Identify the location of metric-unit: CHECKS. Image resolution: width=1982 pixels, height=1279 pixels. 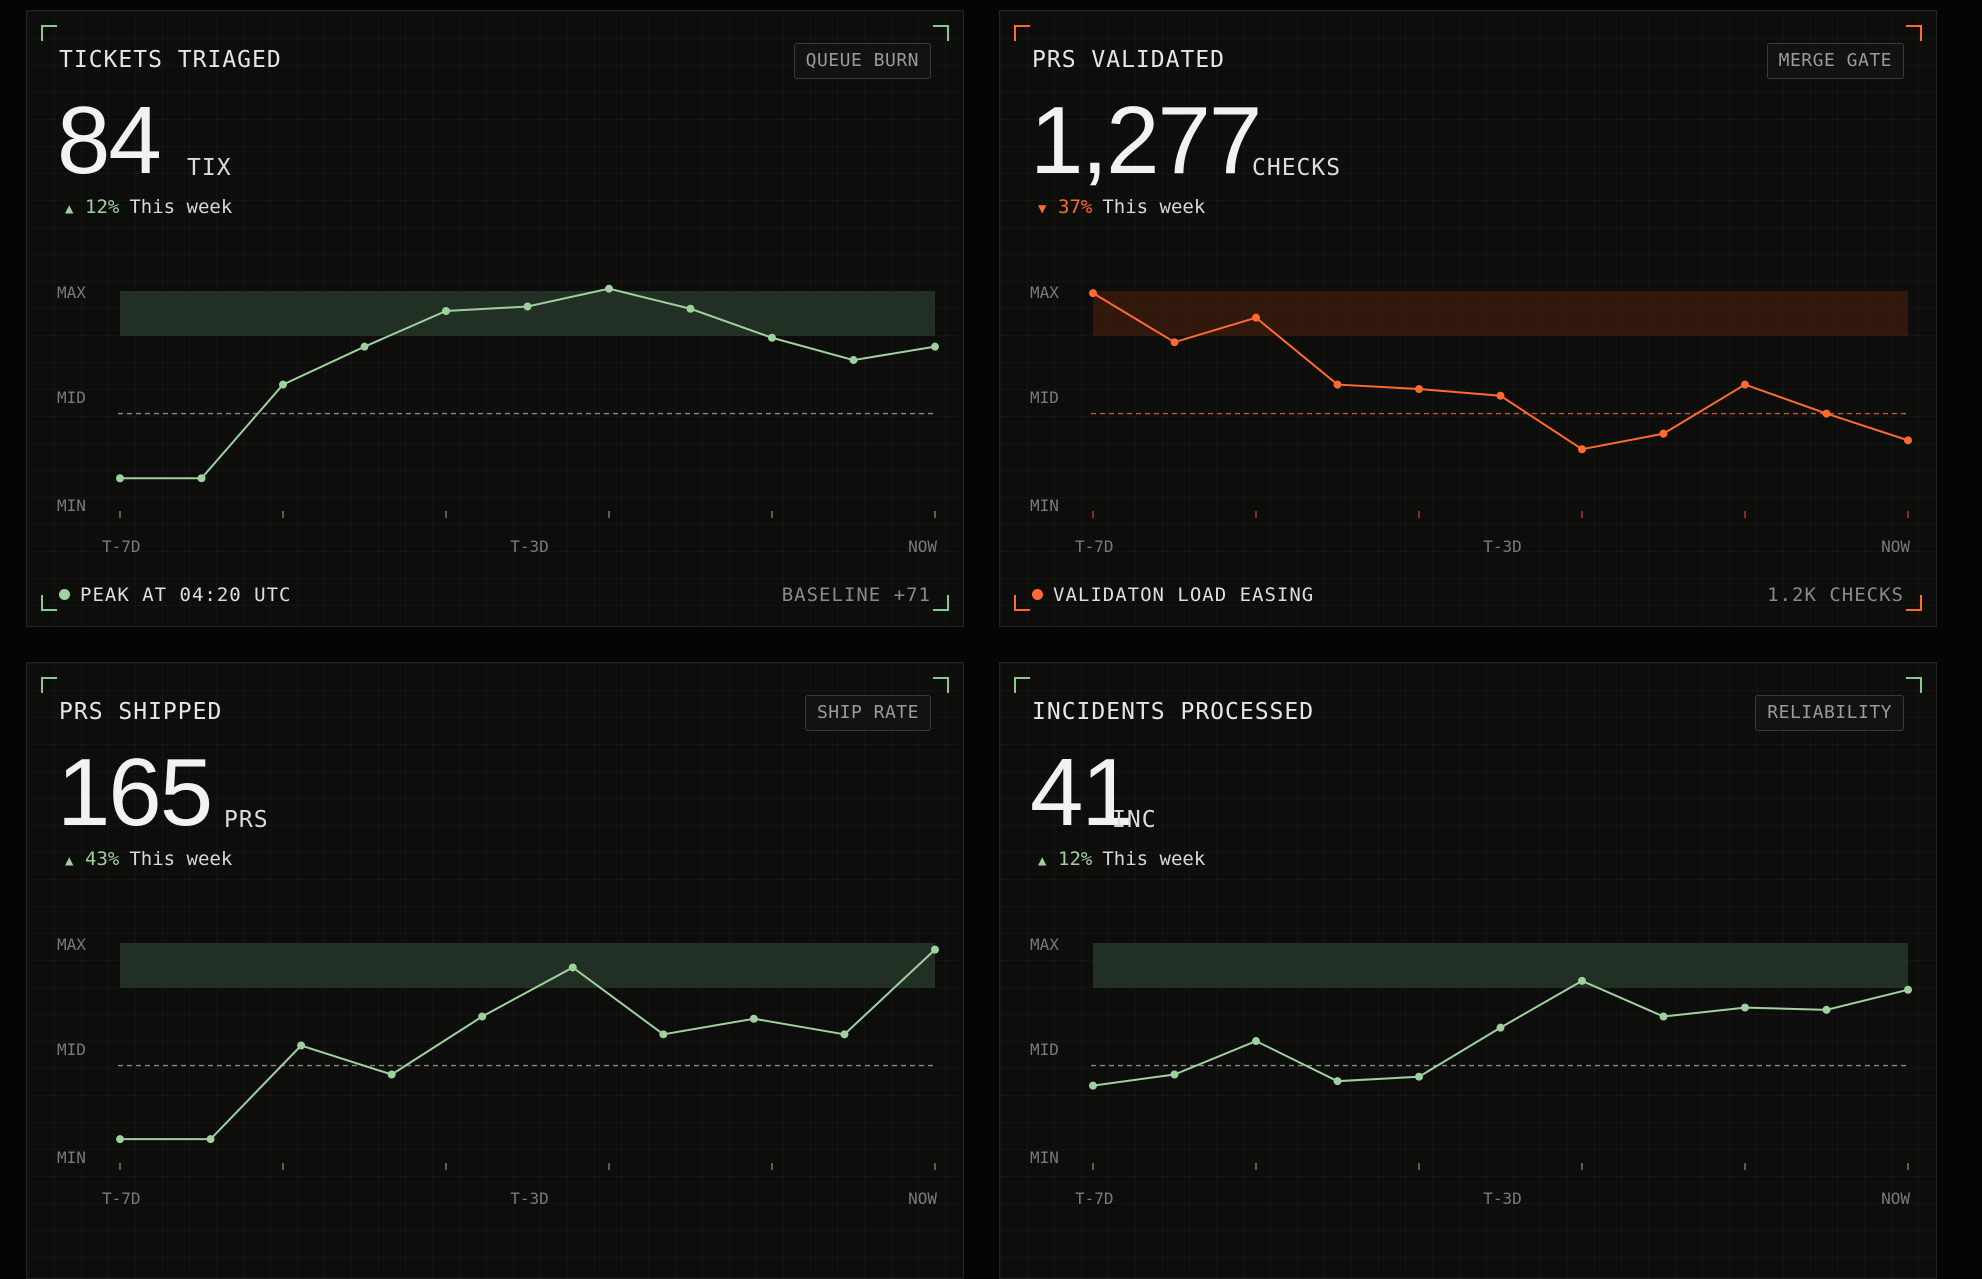
(1297, 168).